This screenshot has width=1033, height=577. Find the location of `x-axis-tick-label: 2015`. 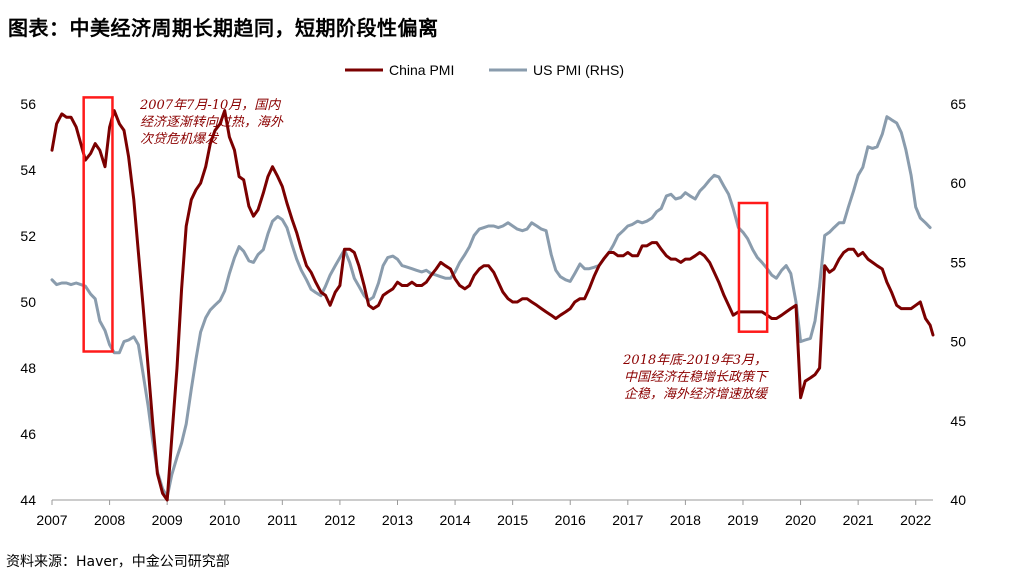

x-axis-tick-label: 2015 is located at coordinates (512, 520).